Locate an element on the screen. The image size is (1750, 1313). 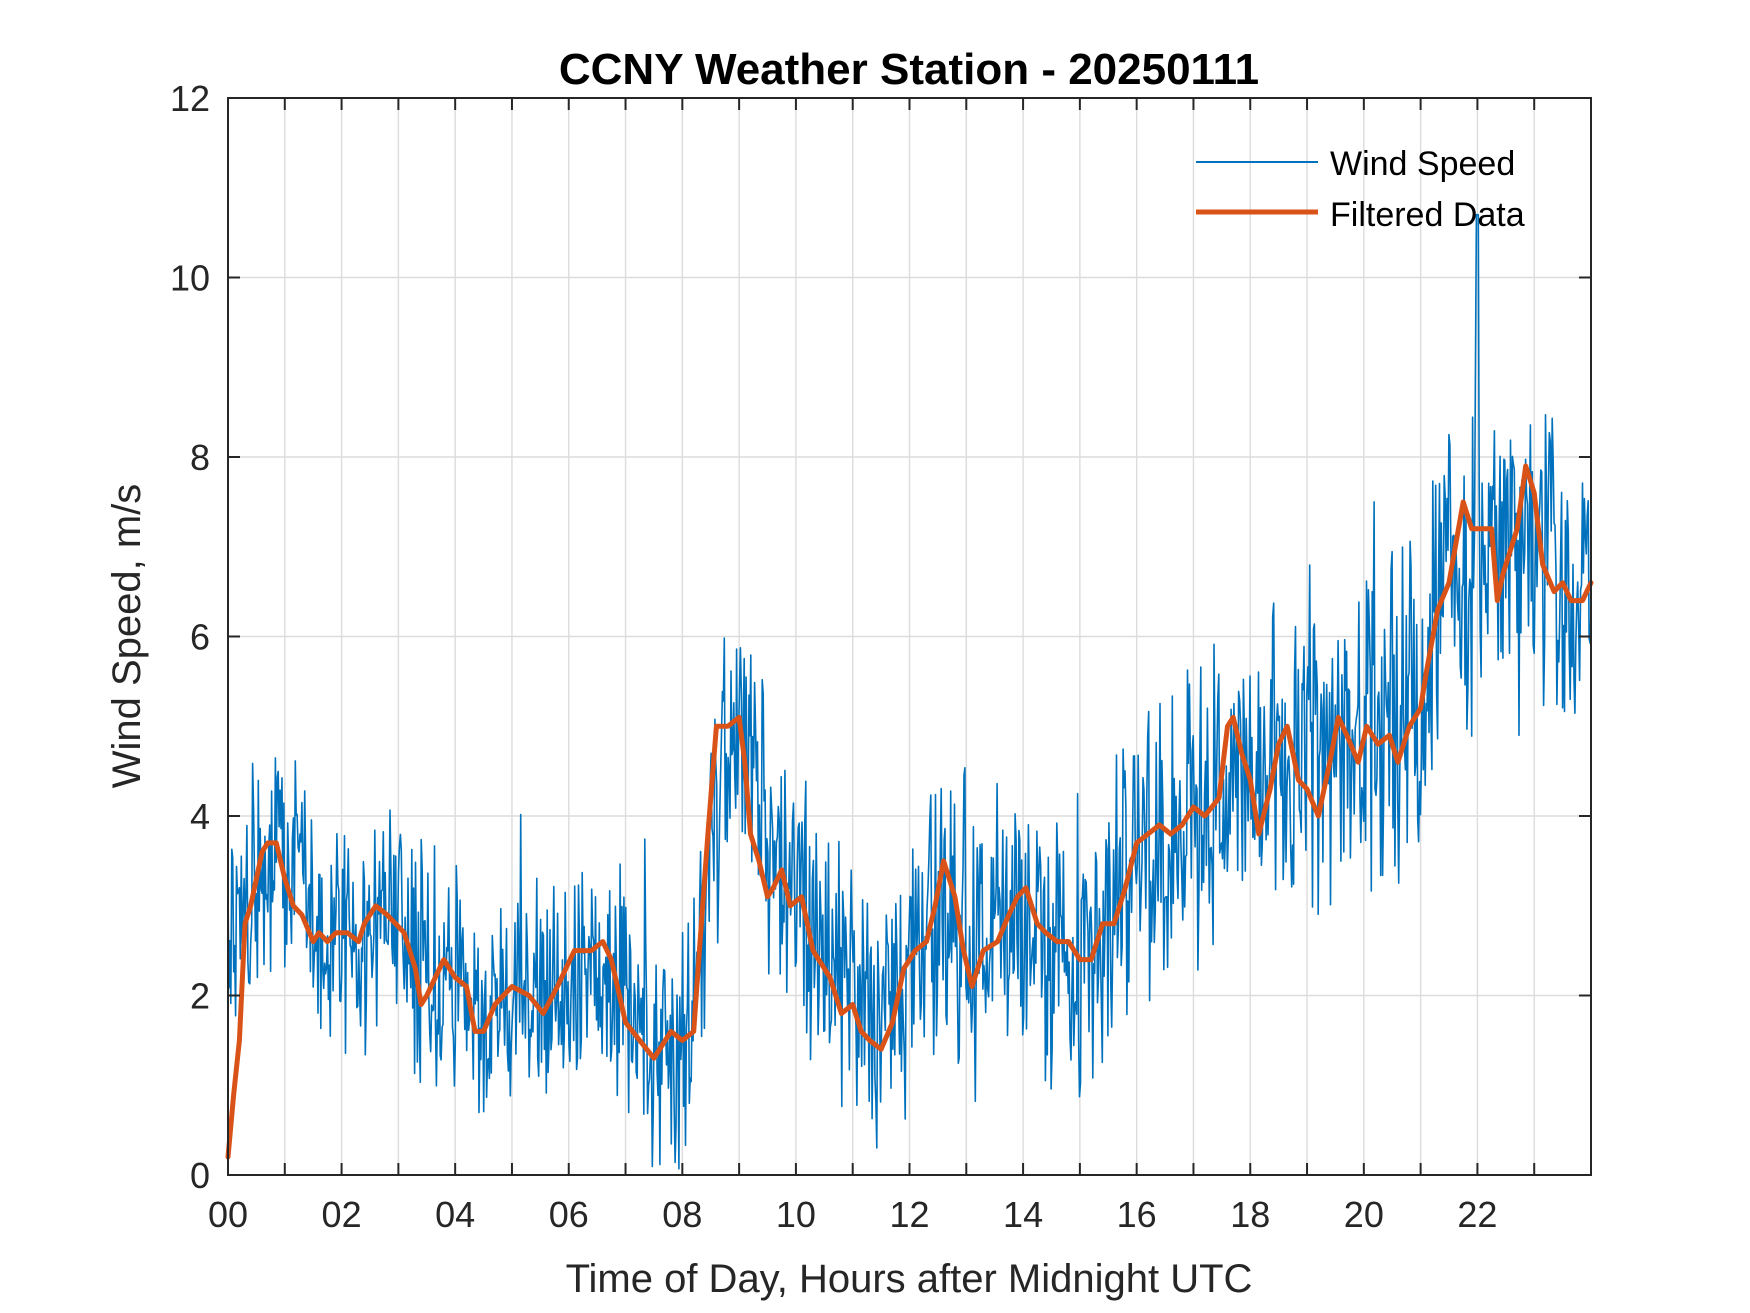
x-tick-label: 14 is located at coordinates (1023, 1214).